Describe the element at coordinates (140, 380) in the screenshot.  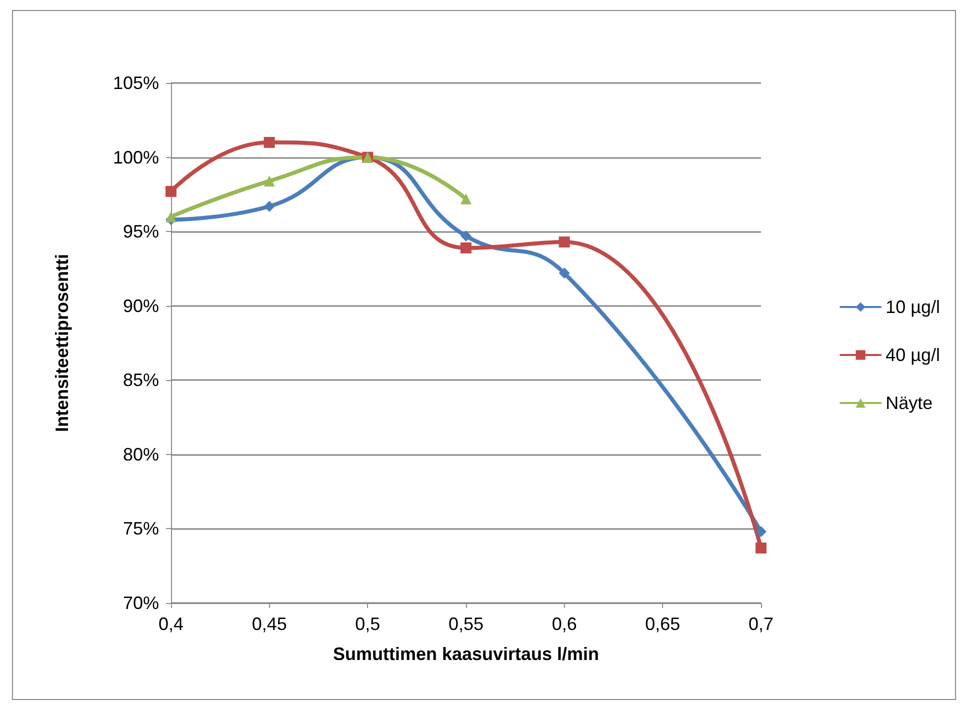
I see `y-tick-label: 85%` at that location.